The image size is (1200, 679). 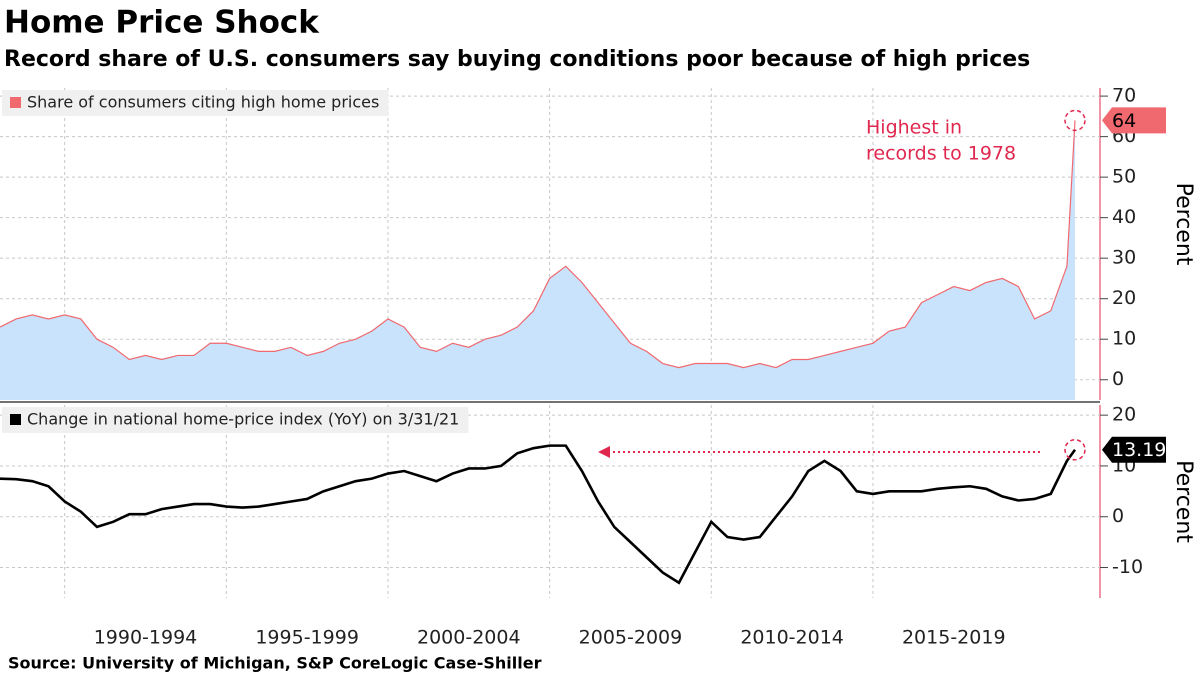 I want to click on x-tick-label: 1995-1999, so click(x=307, y=638).